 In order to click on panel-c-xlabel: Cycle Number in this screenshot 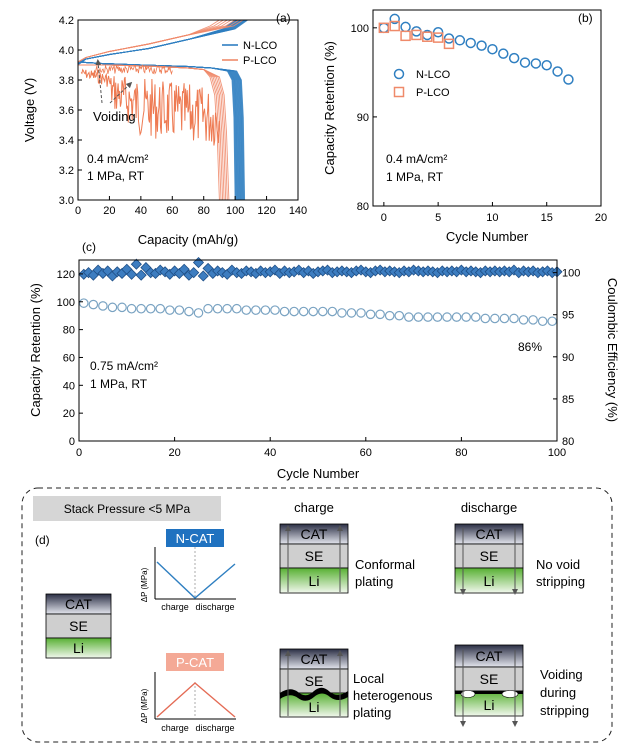, I will do `click(318, 473)`.